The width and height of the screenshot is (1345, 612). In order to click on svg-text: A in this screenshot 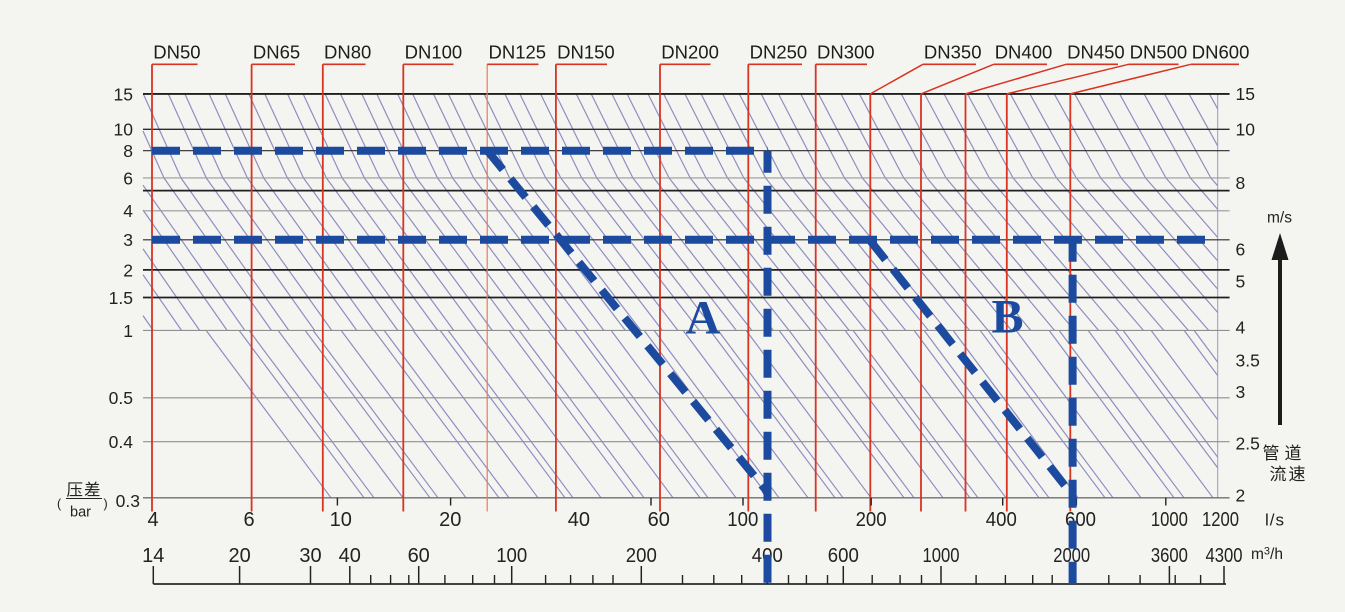, I will do `click(703, 318)`.